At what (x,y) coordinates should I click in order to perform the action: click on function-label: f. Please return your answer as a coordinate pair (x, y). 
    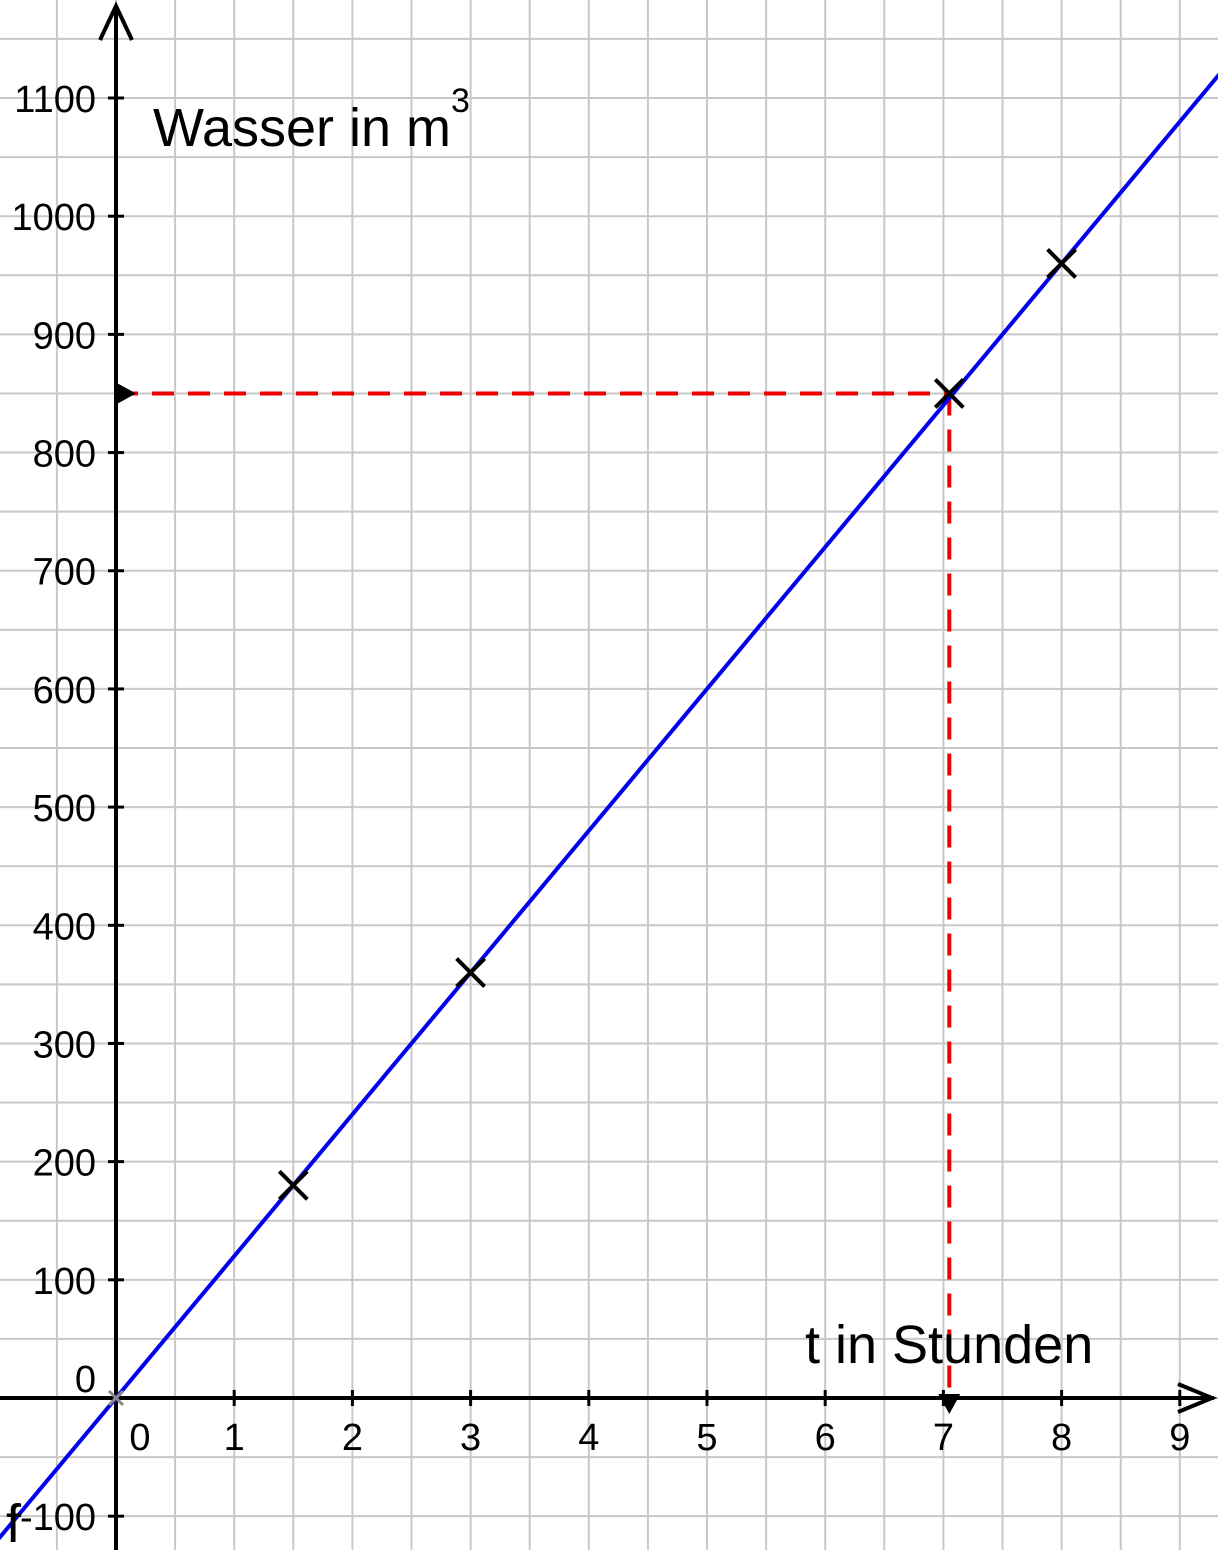
    Looking at the image, I should click on (14, 1522).